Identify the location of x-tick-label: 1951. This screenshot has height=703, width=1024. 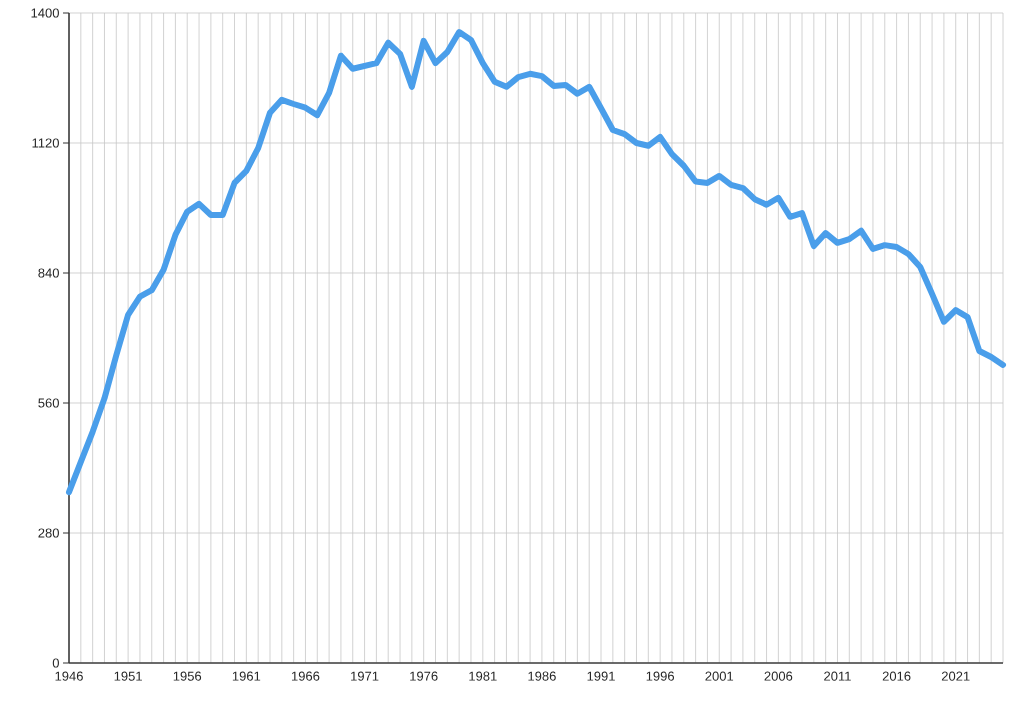
(128, 676).